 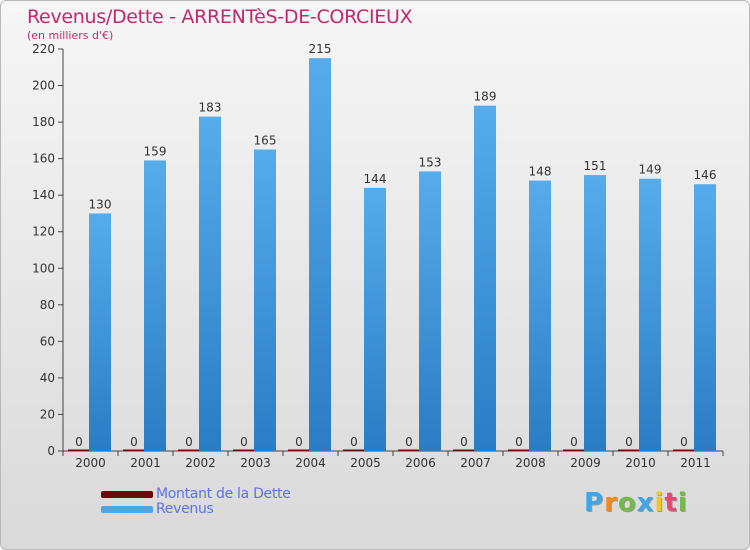 What do you see at coordinates (200, 463) in the screenshot?
I see `x-tick-label: 2002` at bounding box center [200, 463].